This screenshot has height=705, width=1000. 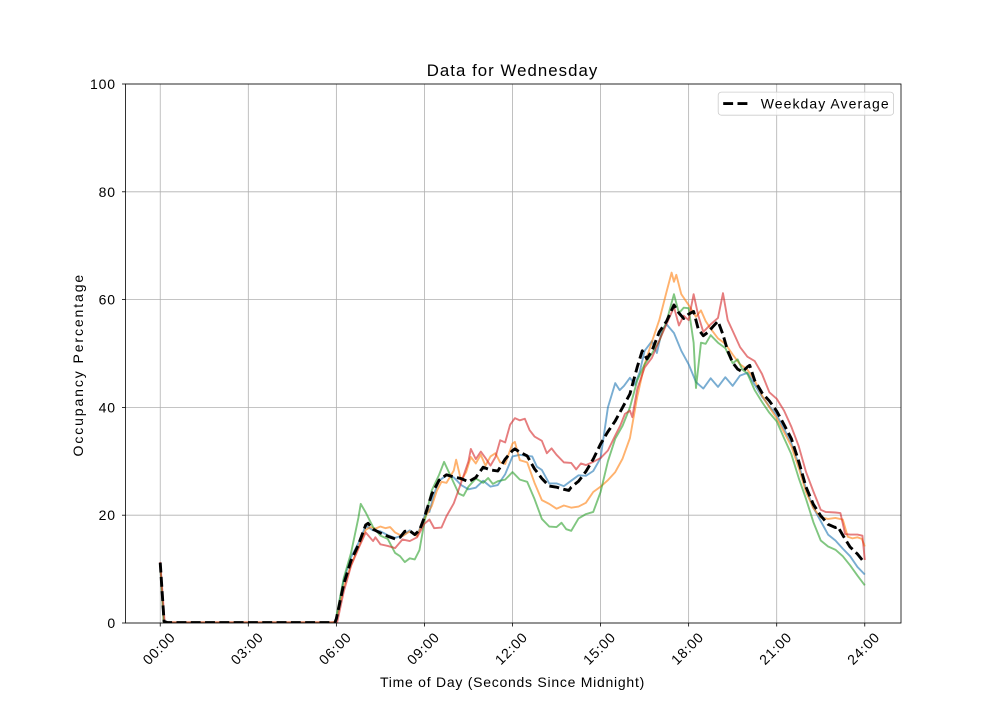 What do you see at coordinates (107, 407) in the screenshot?
I see `svg-text: 40` at bounding box center [107, 407].